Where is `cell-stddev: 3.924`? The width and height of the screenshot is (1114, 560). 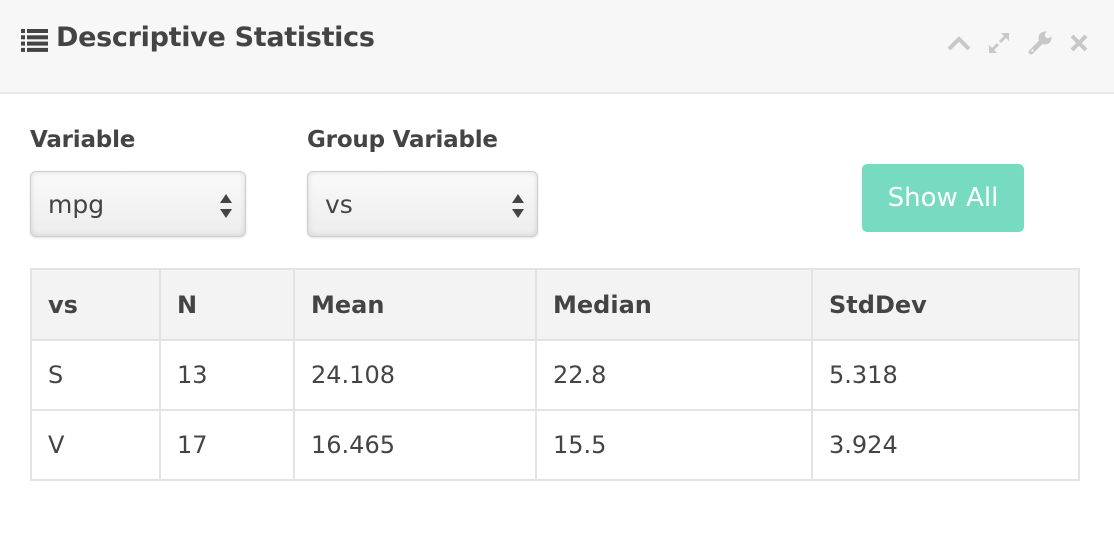 cell-stddev: 3.924 is located at coordinates (945, 445).